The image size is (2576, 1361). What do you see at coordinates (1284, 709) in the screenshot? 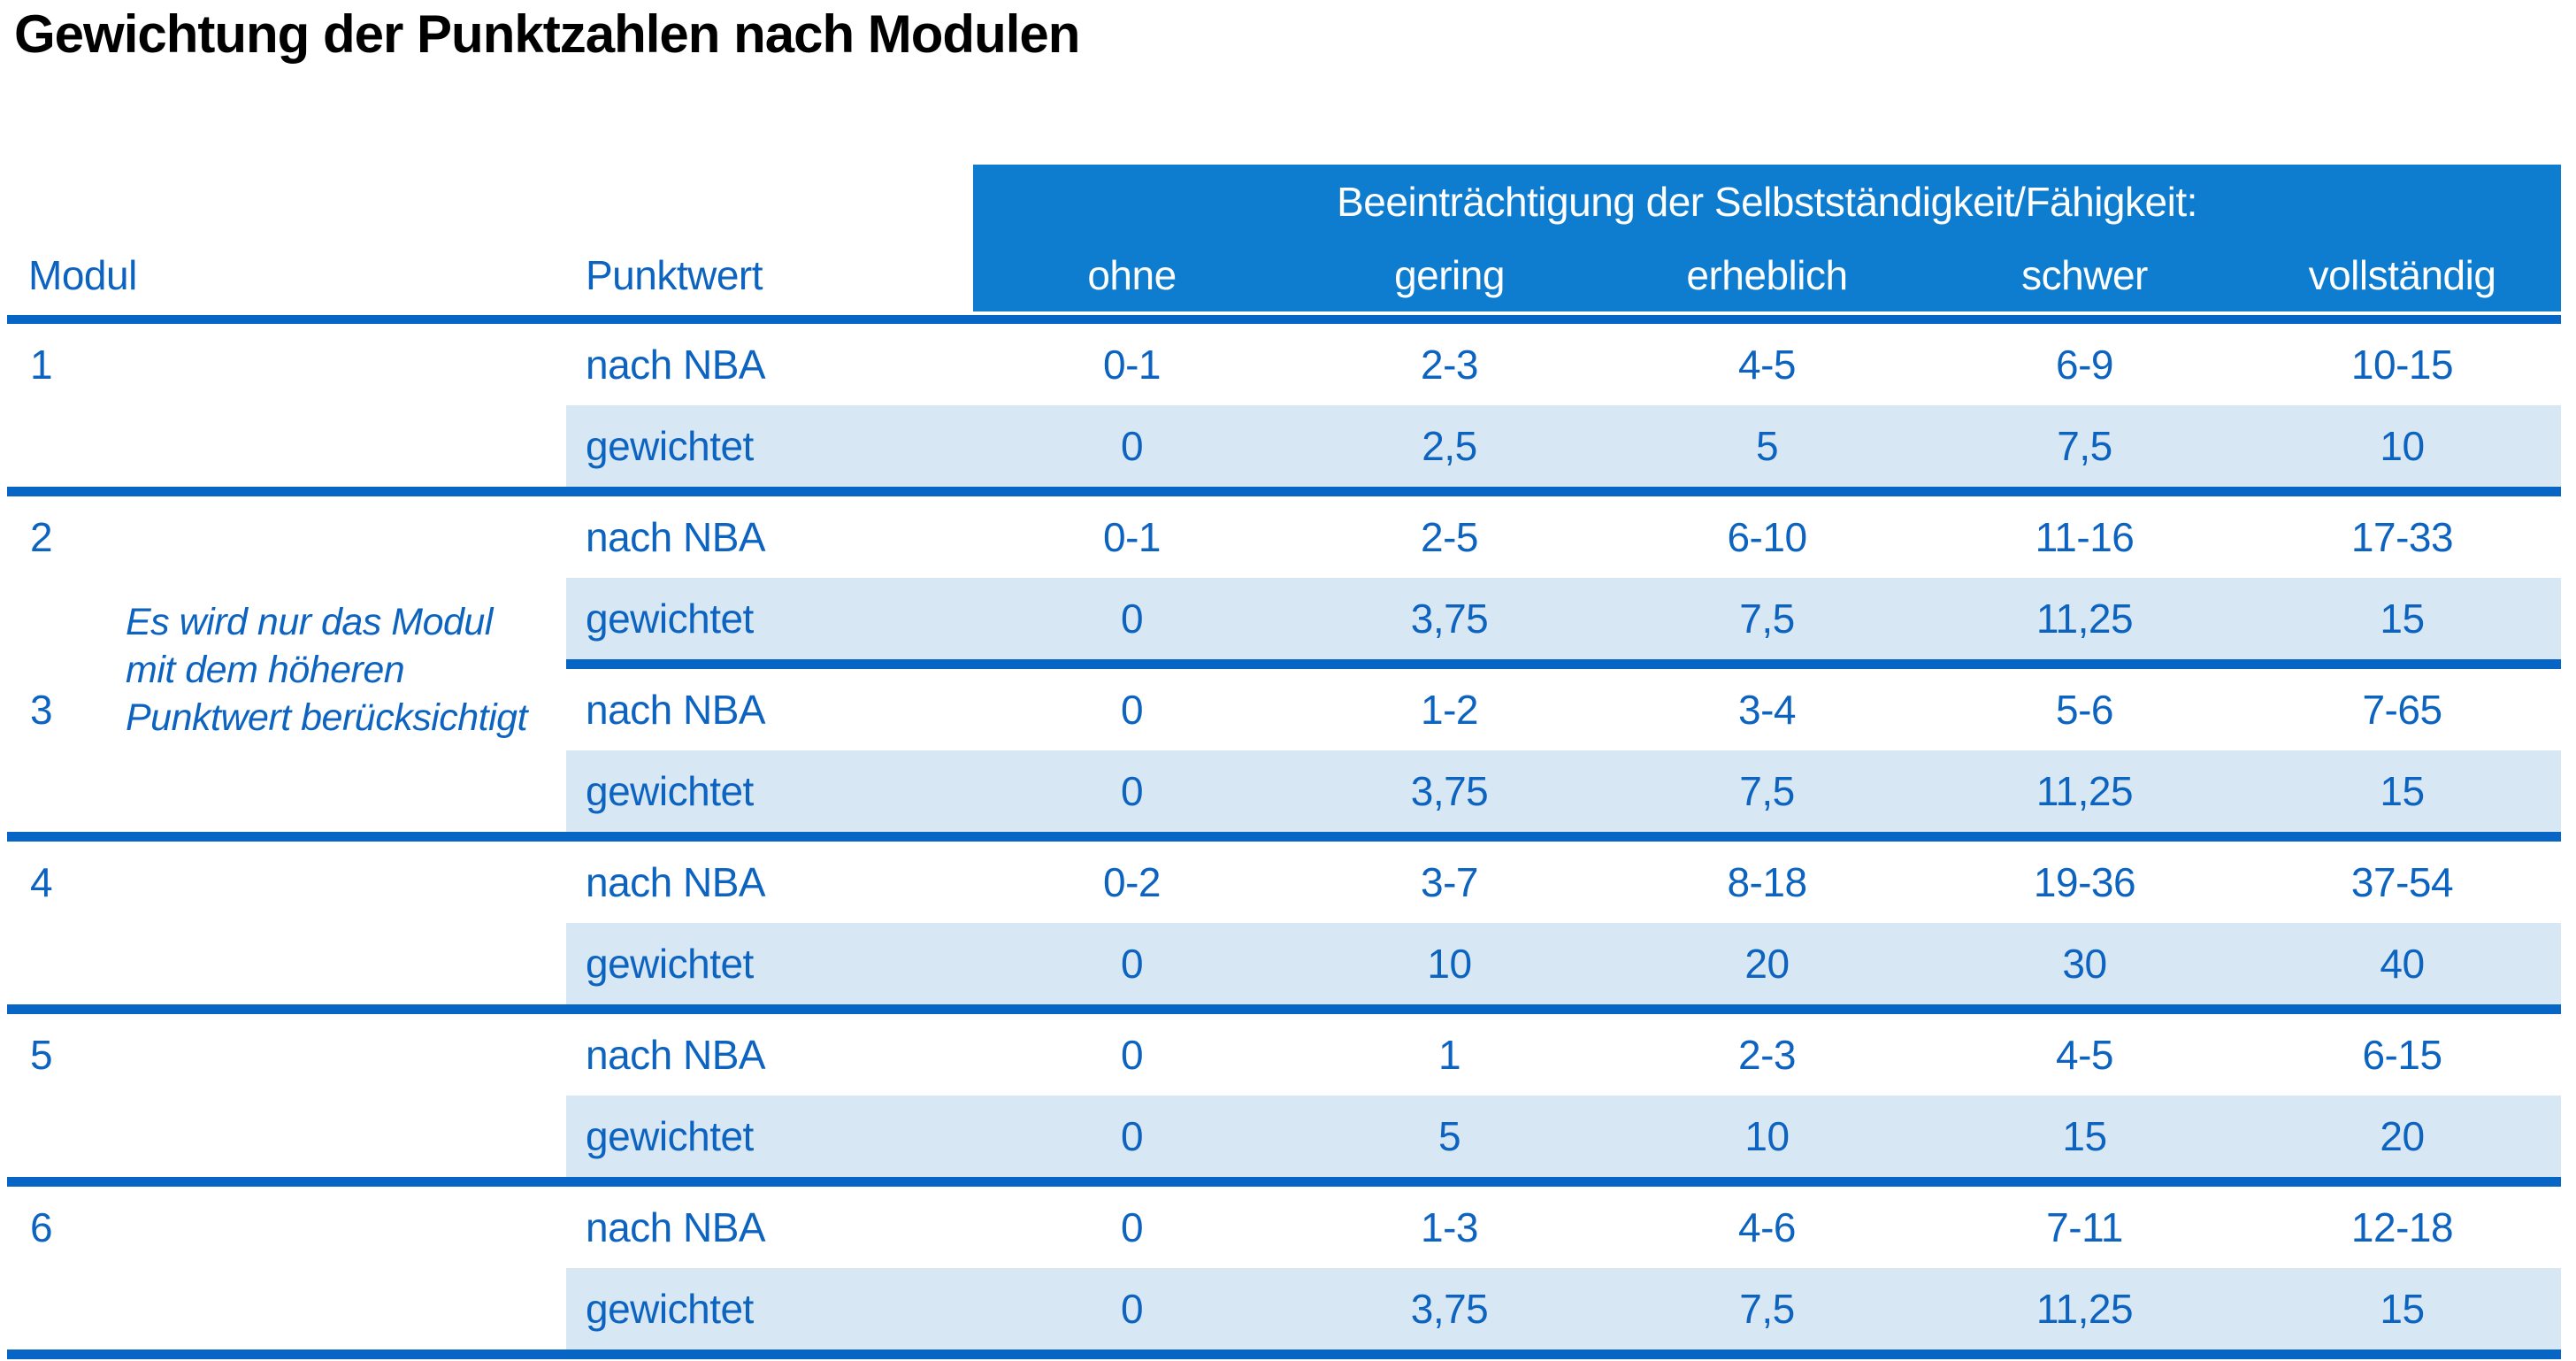
I see `table-row-module3-nba: 3 nach NBA 0 1-2 3-4 5-6 7-65` at bounding box center [1284, 709].